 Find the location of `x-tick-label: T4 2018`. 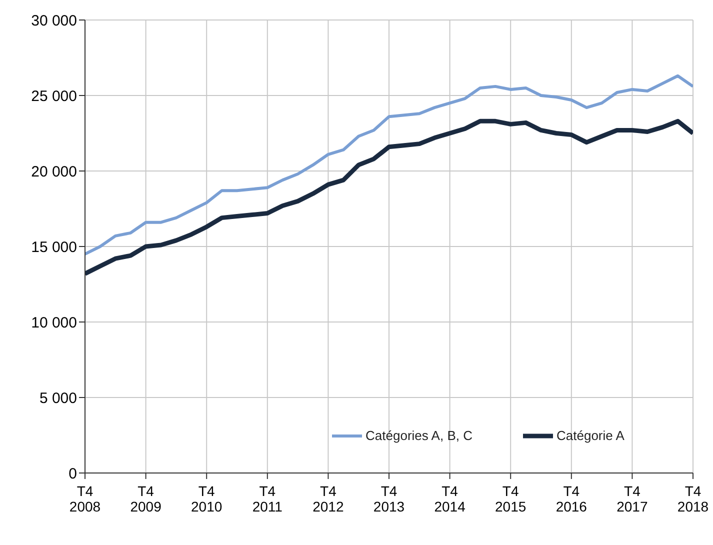

x-tick-label: T4 2018 is located at coordinates (693, 499).